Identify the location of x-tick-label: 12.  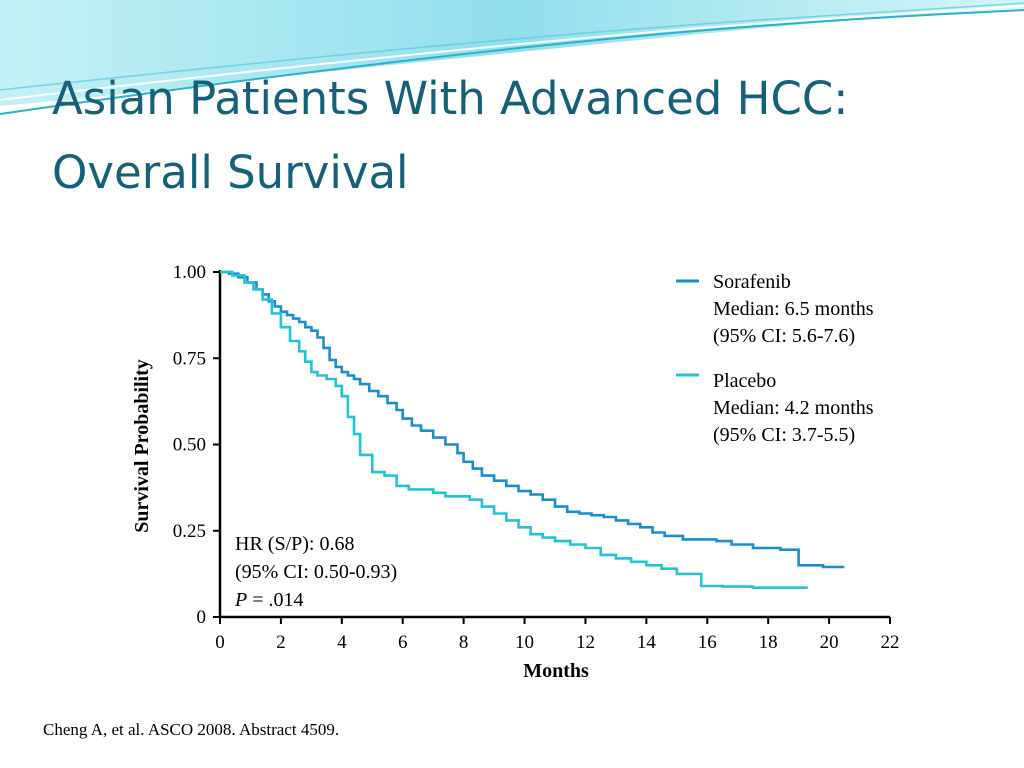
(585, 642).